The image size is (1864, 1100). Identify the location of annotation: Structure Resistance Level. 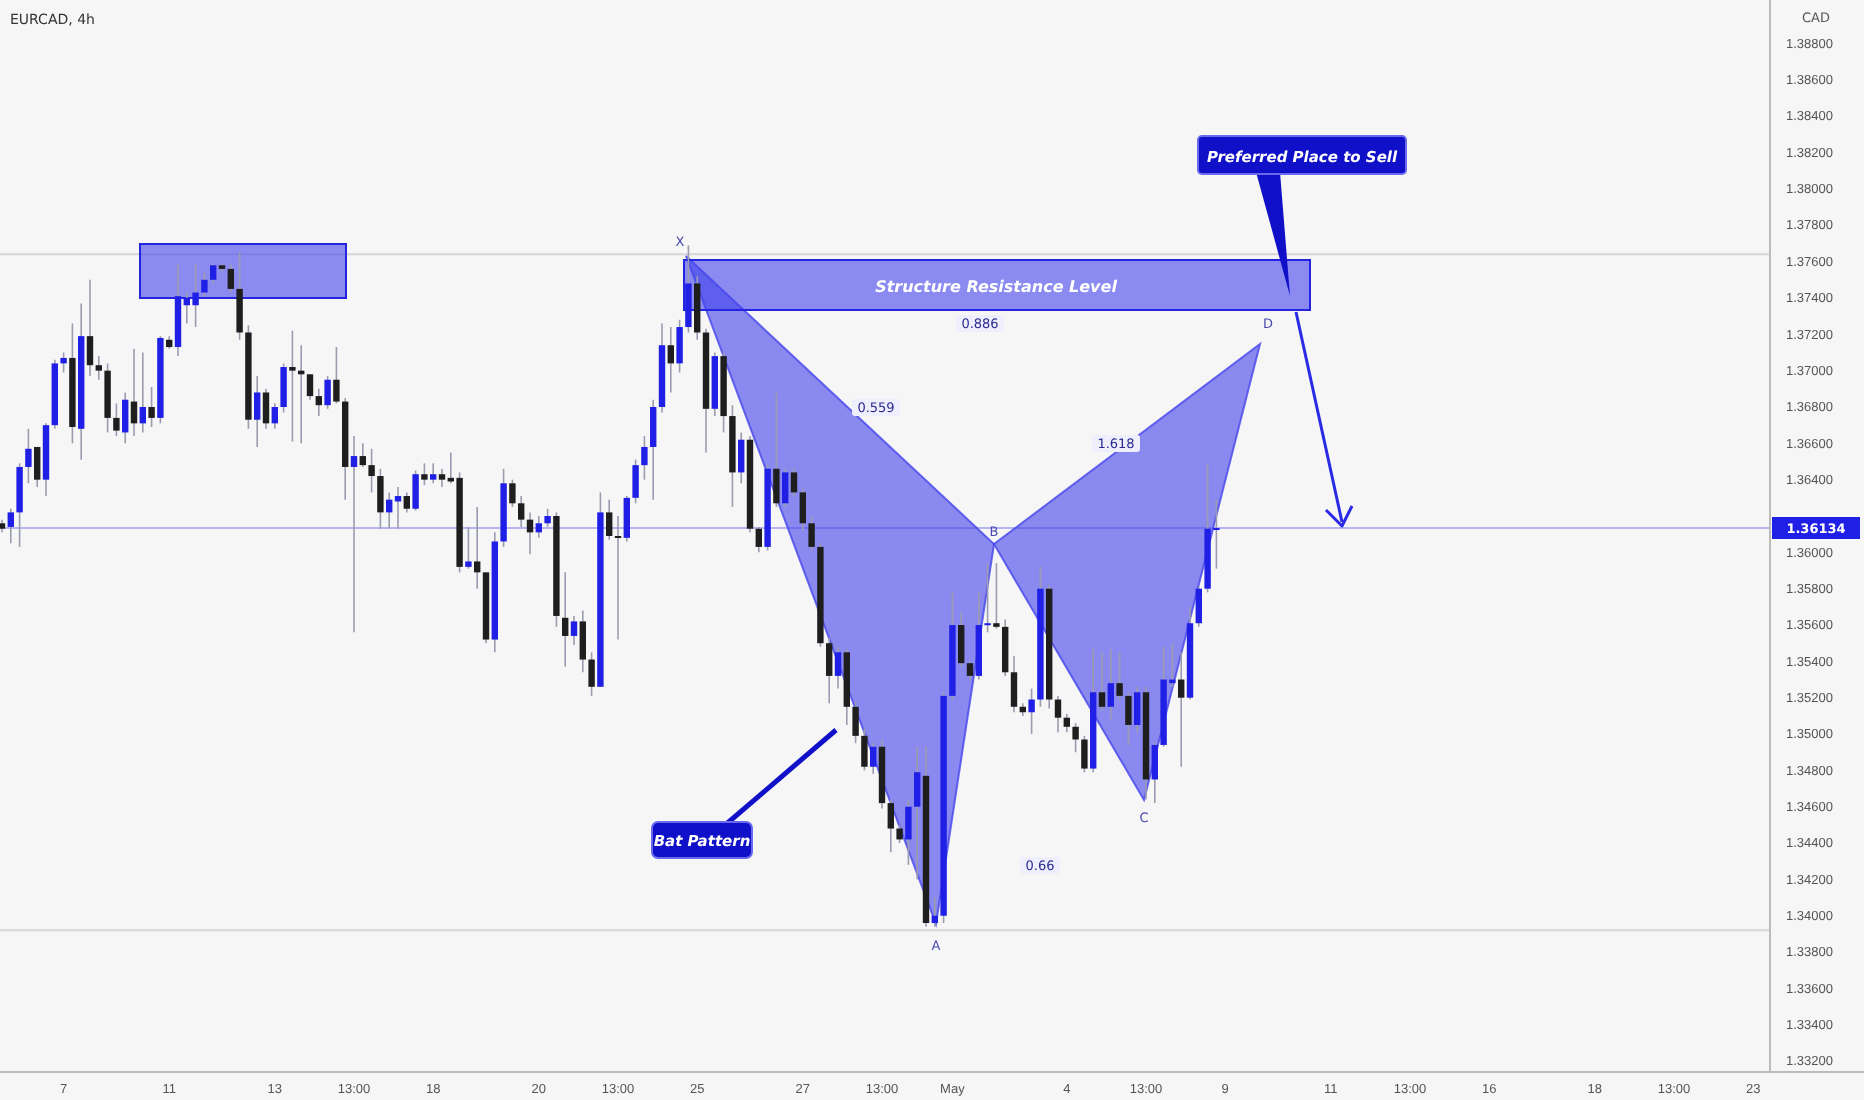
(996, 287).